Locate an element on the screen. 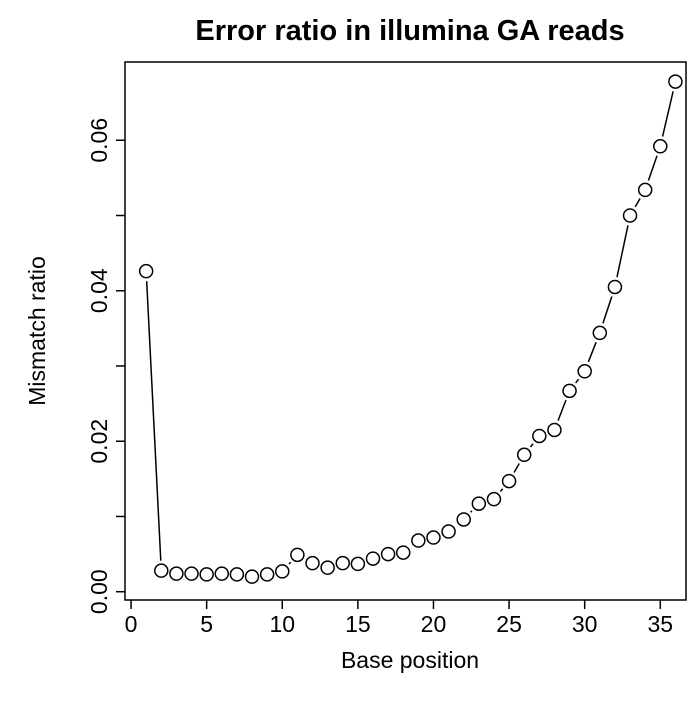  x-tick-label: 25 is located at coordinates (509, 624).